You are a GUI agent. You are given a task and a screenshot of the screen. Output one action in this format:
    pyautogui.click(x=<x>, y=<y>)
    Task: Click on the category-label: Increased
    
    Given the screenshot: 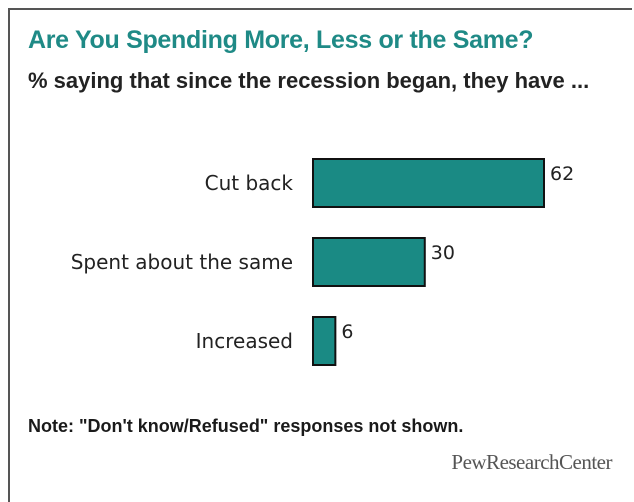 What is the action you would take?
    pyautogui.click(x=244, y=341)
    